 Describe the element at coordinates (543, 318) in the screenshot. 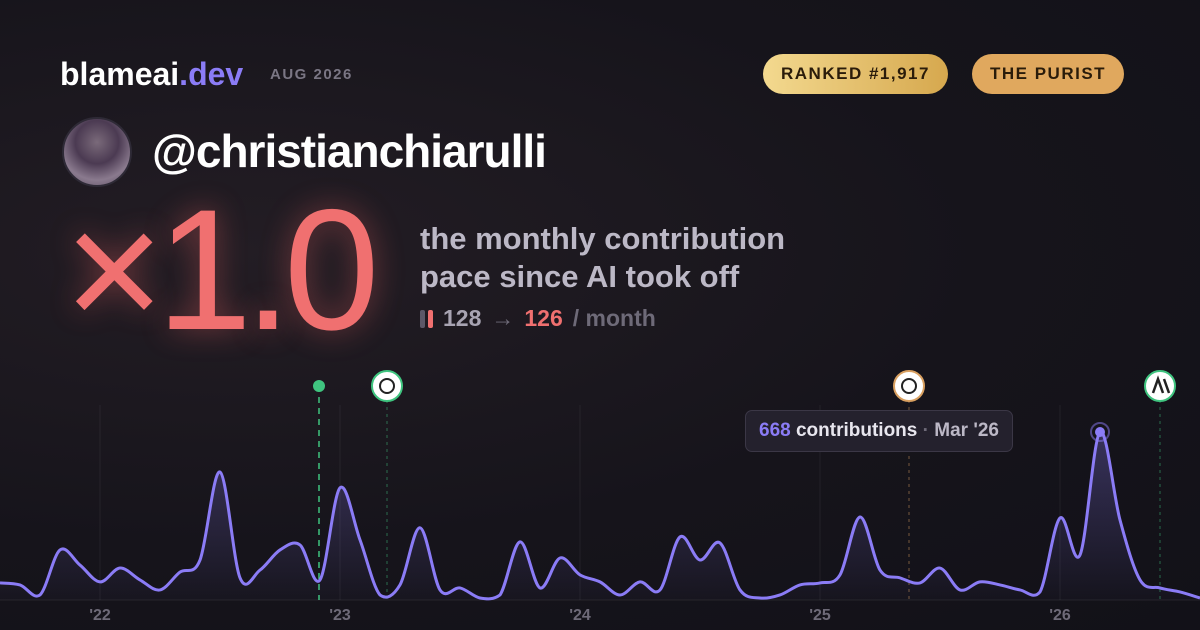

I see `pace-after: 126` at that location.